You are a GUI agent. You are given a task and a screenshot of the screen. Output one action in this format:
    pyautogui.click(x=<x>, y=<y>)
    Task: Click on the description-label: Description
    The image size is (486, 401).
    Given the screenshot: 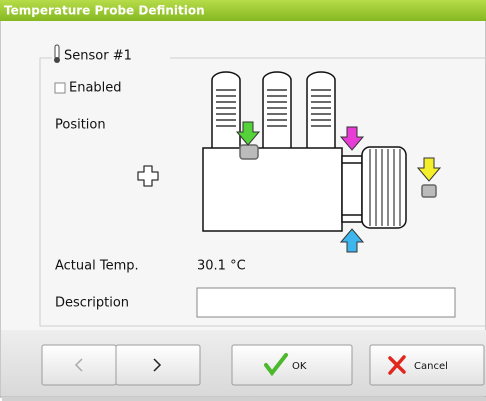 What is the action you would take?
    pyautogui.click(x=92, y=303)
    